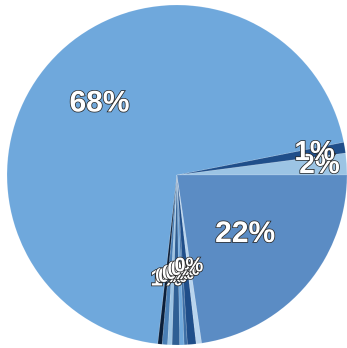  Describe the element at coordinates (185, 269) in the screenshot. I see `pie-slice-label-10: 0%` at that location.